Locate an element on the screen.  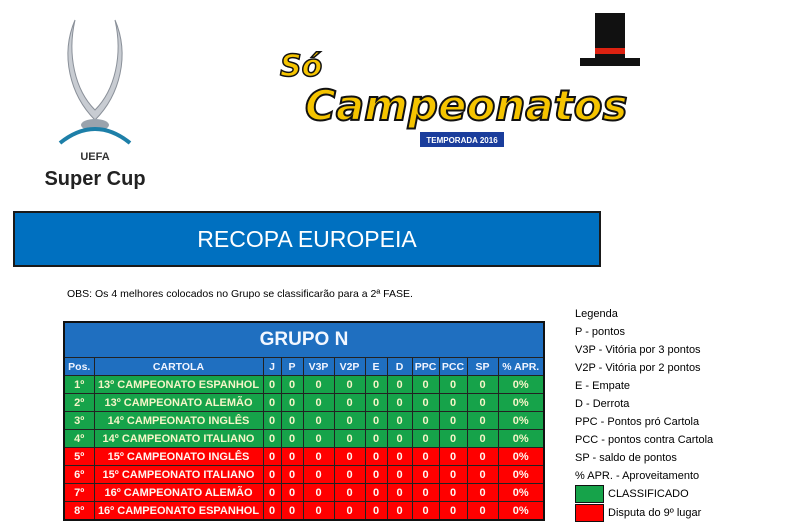
column-header: Pos. is located at coordinates (79, 366).